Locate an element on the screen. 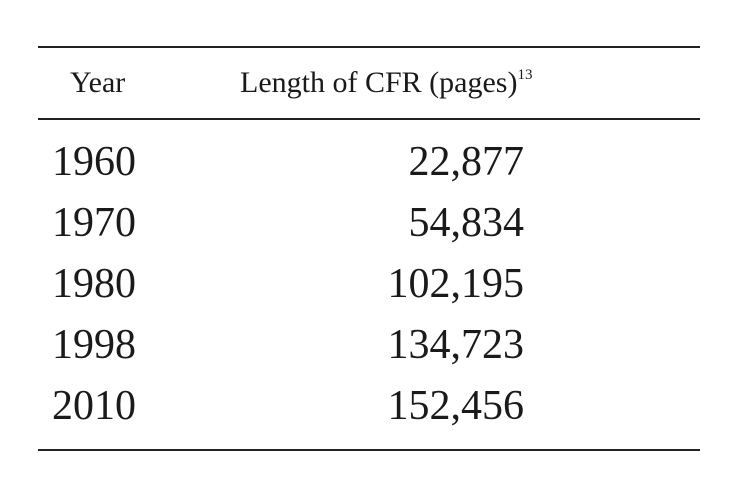 This screenshot has height=477, width=730. header-year: Year is located at coordinates (98, 82).